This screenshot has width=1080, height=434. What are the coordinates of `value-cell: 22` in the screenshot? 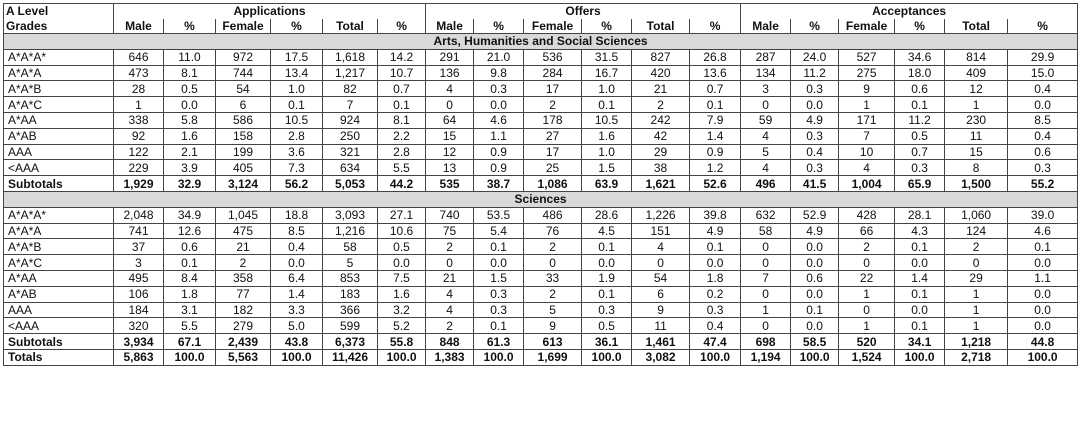 It's located at (867, 278).